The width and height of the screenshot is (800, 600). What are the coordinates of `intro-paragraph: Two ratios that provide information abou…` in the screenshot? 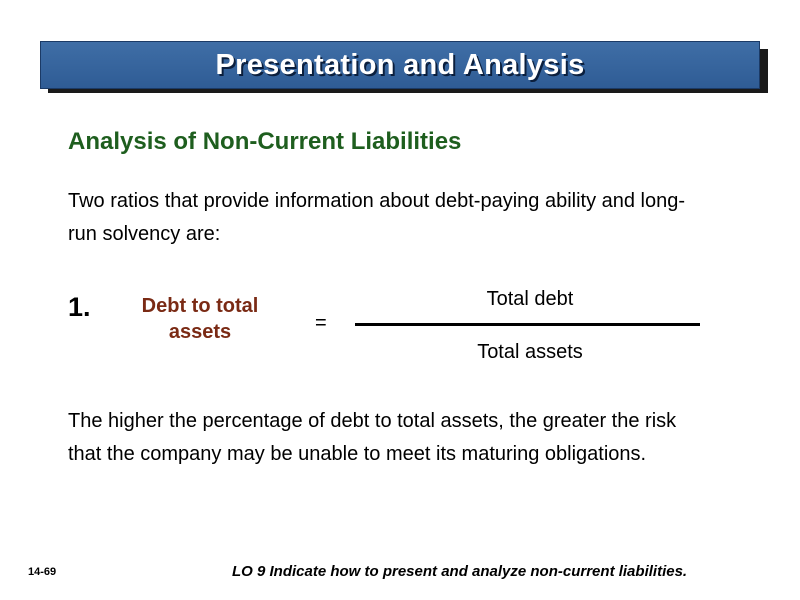 It's located at (377, 217).